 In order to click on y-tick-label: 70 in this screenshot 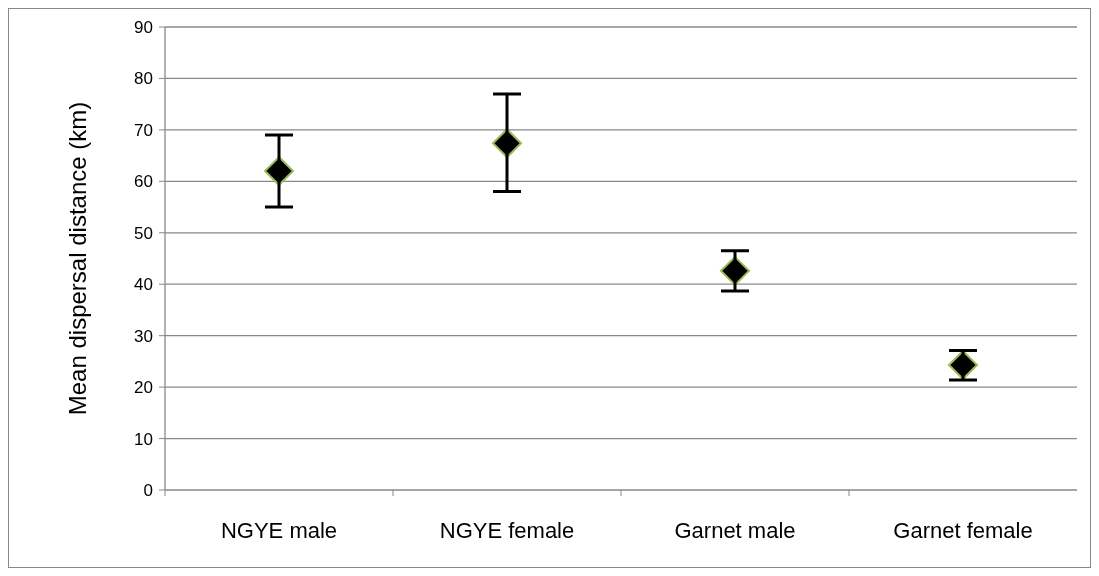, I will do `click(143, 130)`.